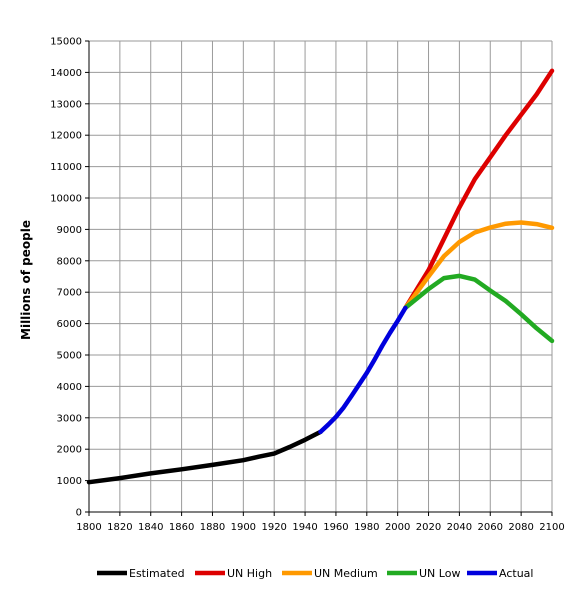 The width and height of the screenshot is (587, 599). I want to click on series-line-un-medium, so click(479, 265).